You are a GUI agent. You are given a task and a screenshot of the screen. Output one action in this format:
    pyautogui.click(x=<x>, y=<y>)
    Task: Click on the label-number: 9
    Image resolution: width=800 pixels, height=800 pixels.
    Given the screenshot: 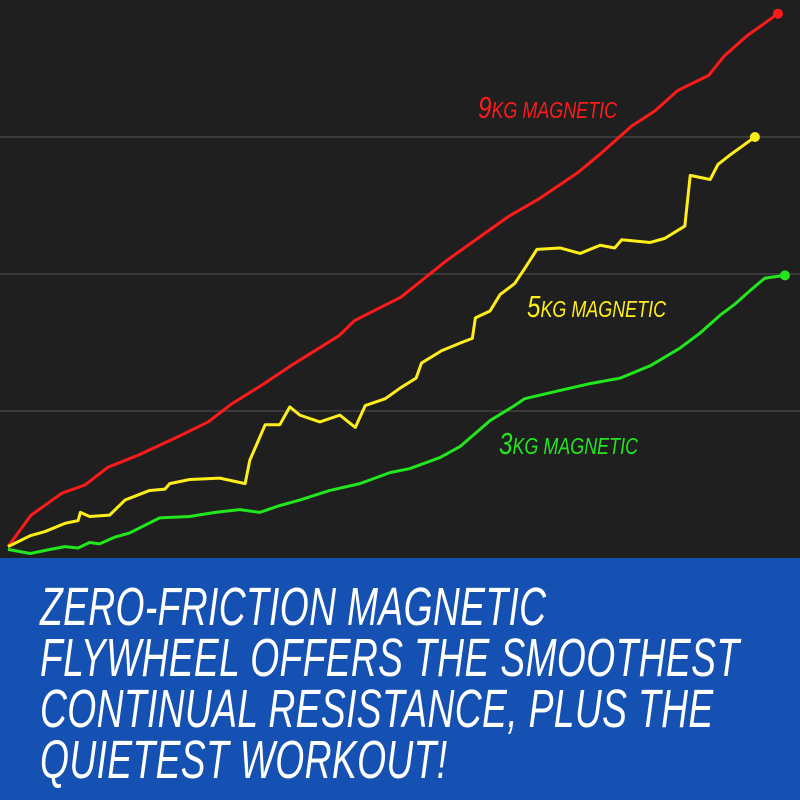 What is the action you would take?
    pyautogui.click(x=485, y=107)
    